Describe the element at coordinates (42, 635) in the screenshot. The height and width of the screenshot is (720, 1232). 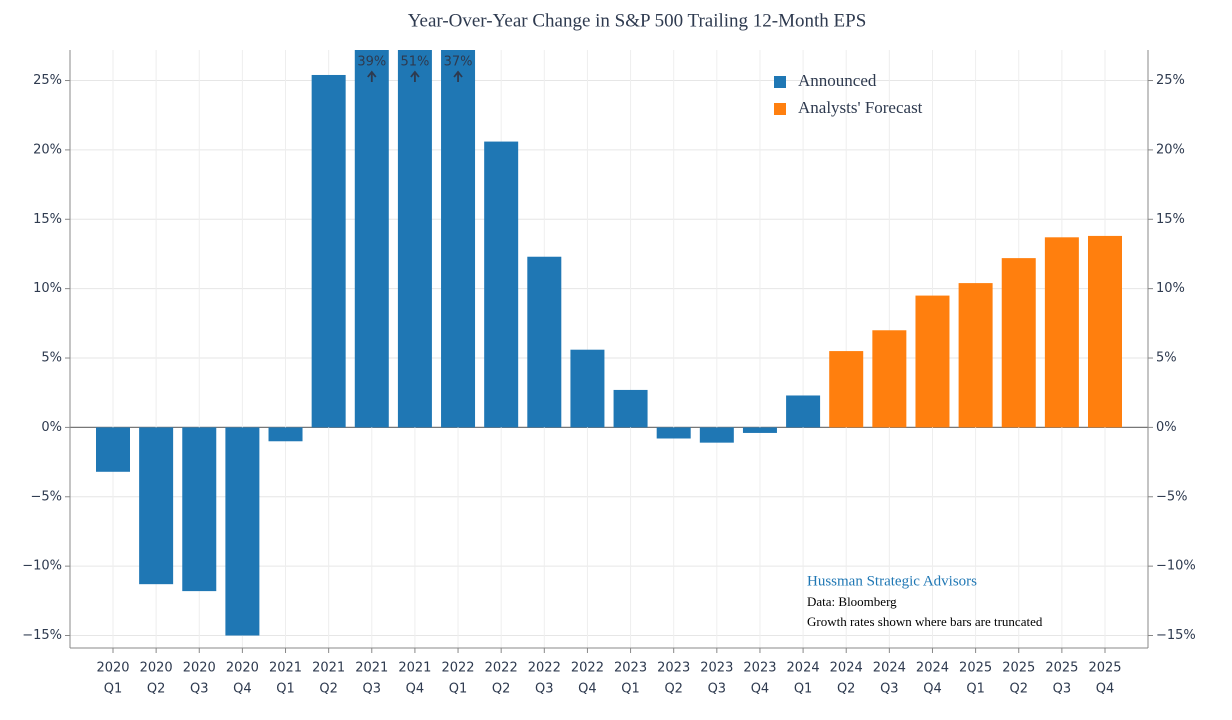
I see `y-tick-label: −15%` at that location.